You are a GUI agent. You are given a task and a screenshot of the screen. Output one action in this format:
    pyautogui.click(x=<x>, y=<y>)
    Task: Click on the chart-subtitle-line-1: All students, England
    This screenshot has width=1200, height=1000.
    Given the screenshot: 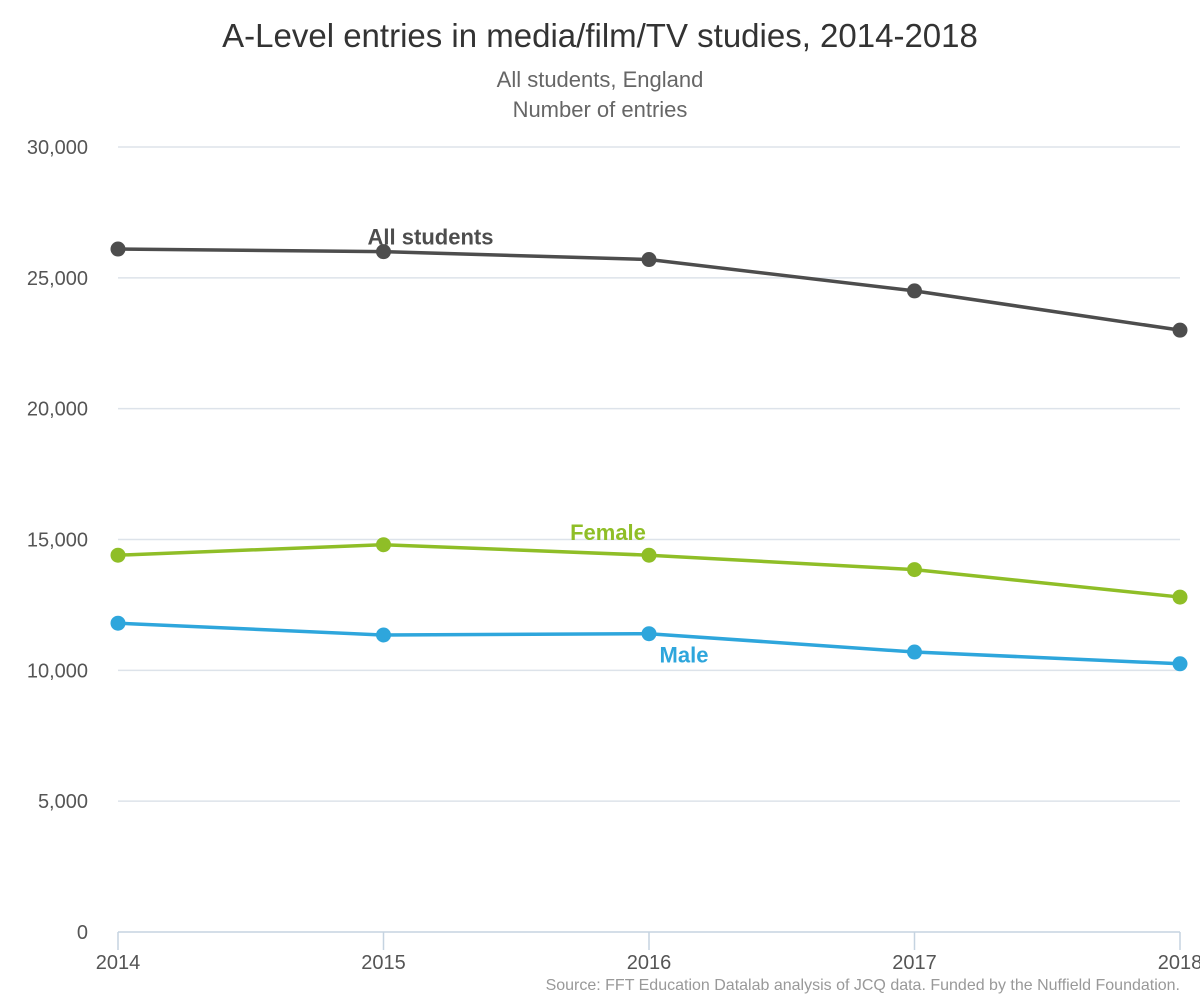 What is the action you would take?
    pyautogui.click(x=600, y=79)
    